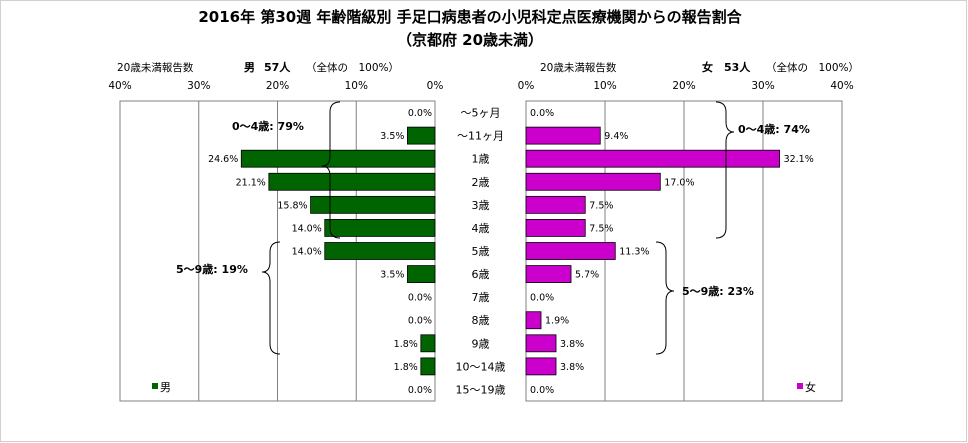 This screenshot has width=968, height=443. I want to click on legend-male-swatch, so click(155, 386).